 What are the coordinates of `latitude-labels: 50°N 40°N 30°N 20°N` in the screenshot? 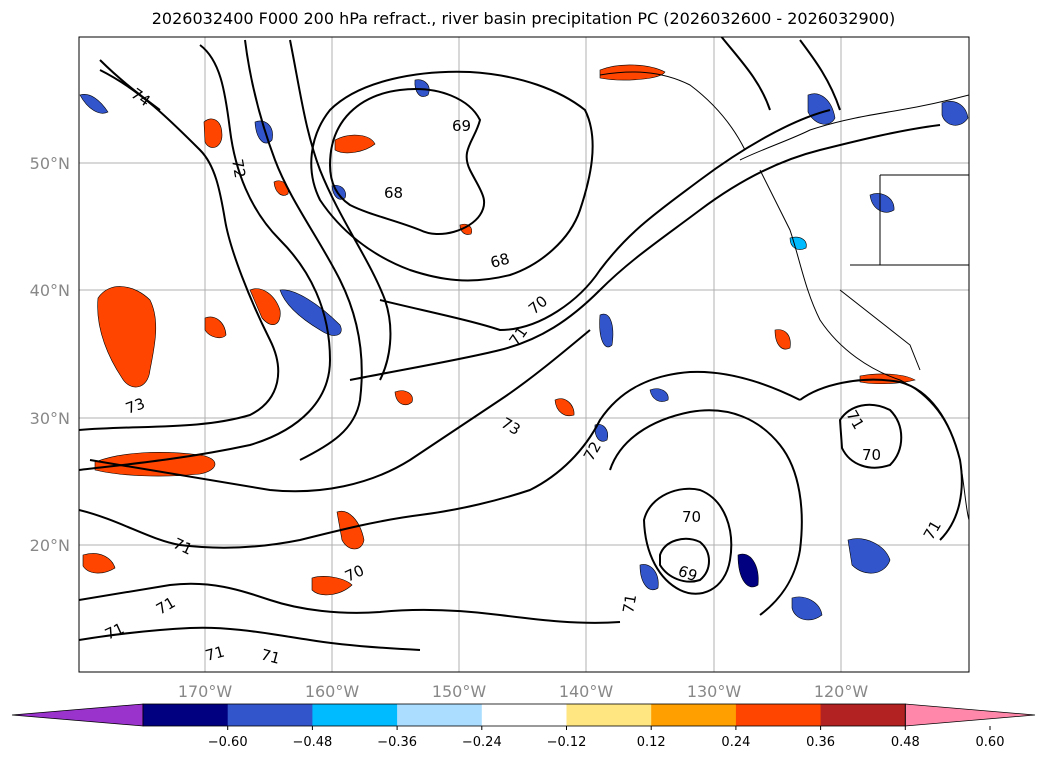 It's located at (50, 354).